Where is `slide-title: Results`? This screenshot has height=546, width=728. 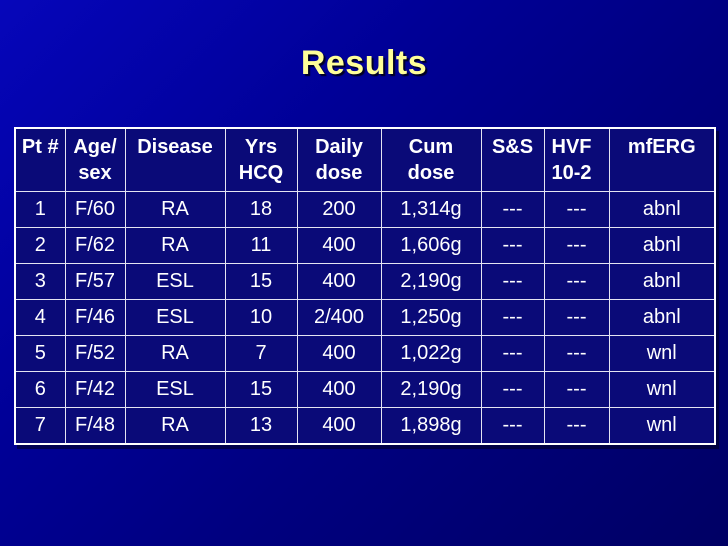 slide-title: Results is located at coordinates (364, 63).